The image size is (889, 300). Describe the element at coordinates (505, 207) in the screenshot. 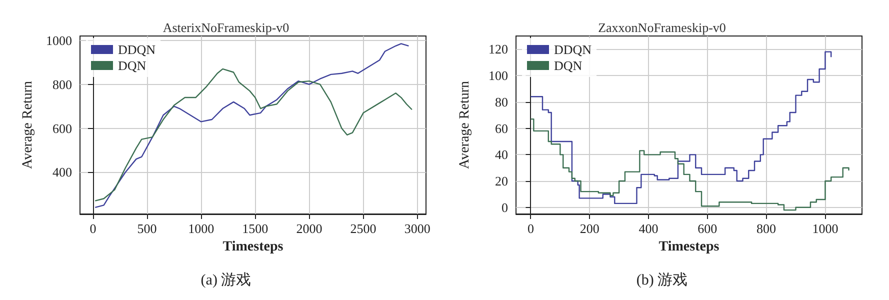

I see `y-tick-label: 0` at that location.